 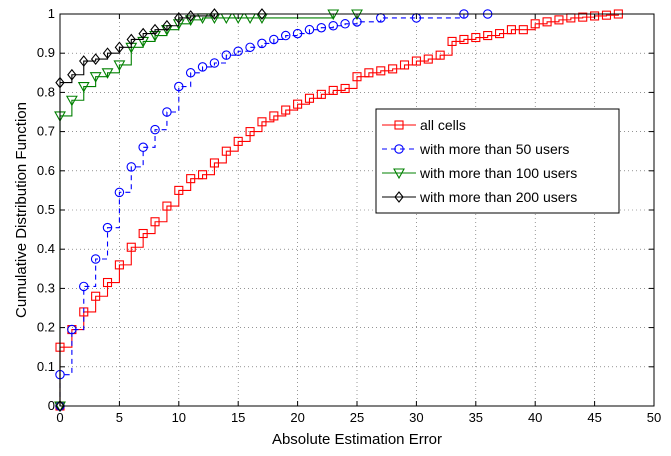 I want to click on y-tick-label: 1, so click(x=51, y=13).